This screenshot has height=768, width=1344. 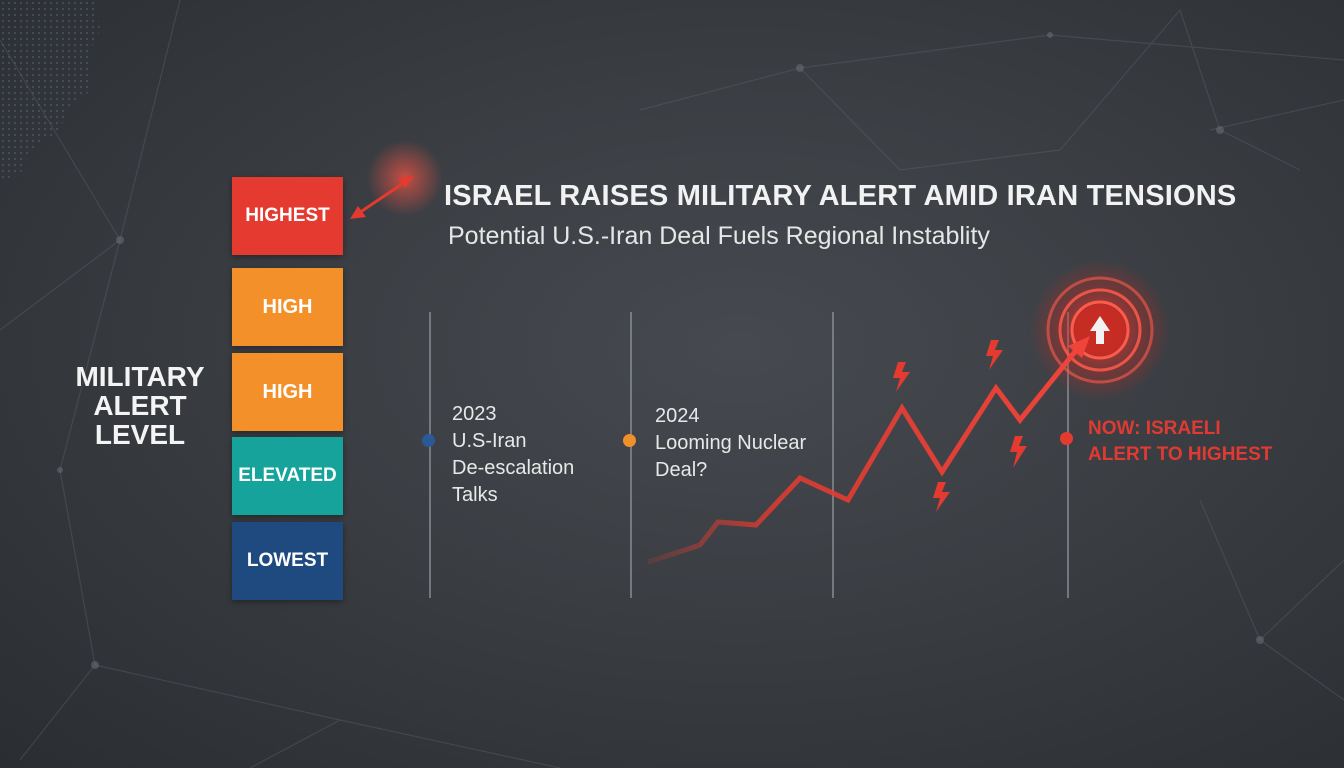 I want to click on timeline-event-now: NOW: ISRAELI ALERT TO HIGHEST, so click(x=1180, y=442).